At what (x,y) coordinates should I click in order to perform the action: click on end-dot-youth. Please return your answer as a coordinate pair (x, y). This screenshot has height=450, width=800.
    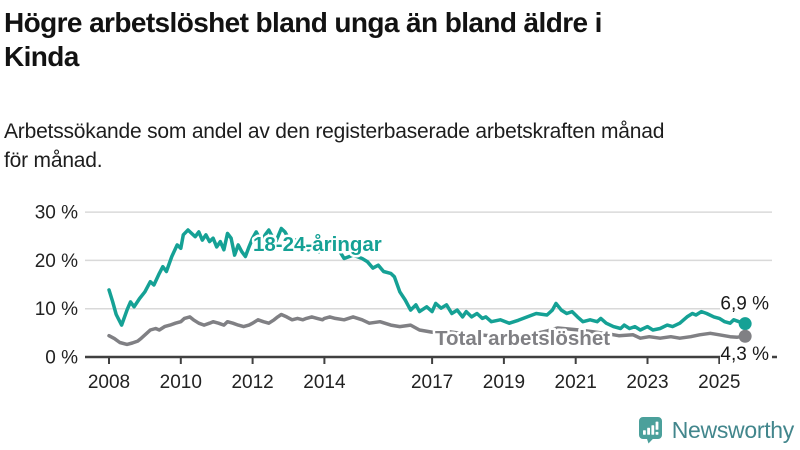
    Looking at the image, I should click on (745, 324).